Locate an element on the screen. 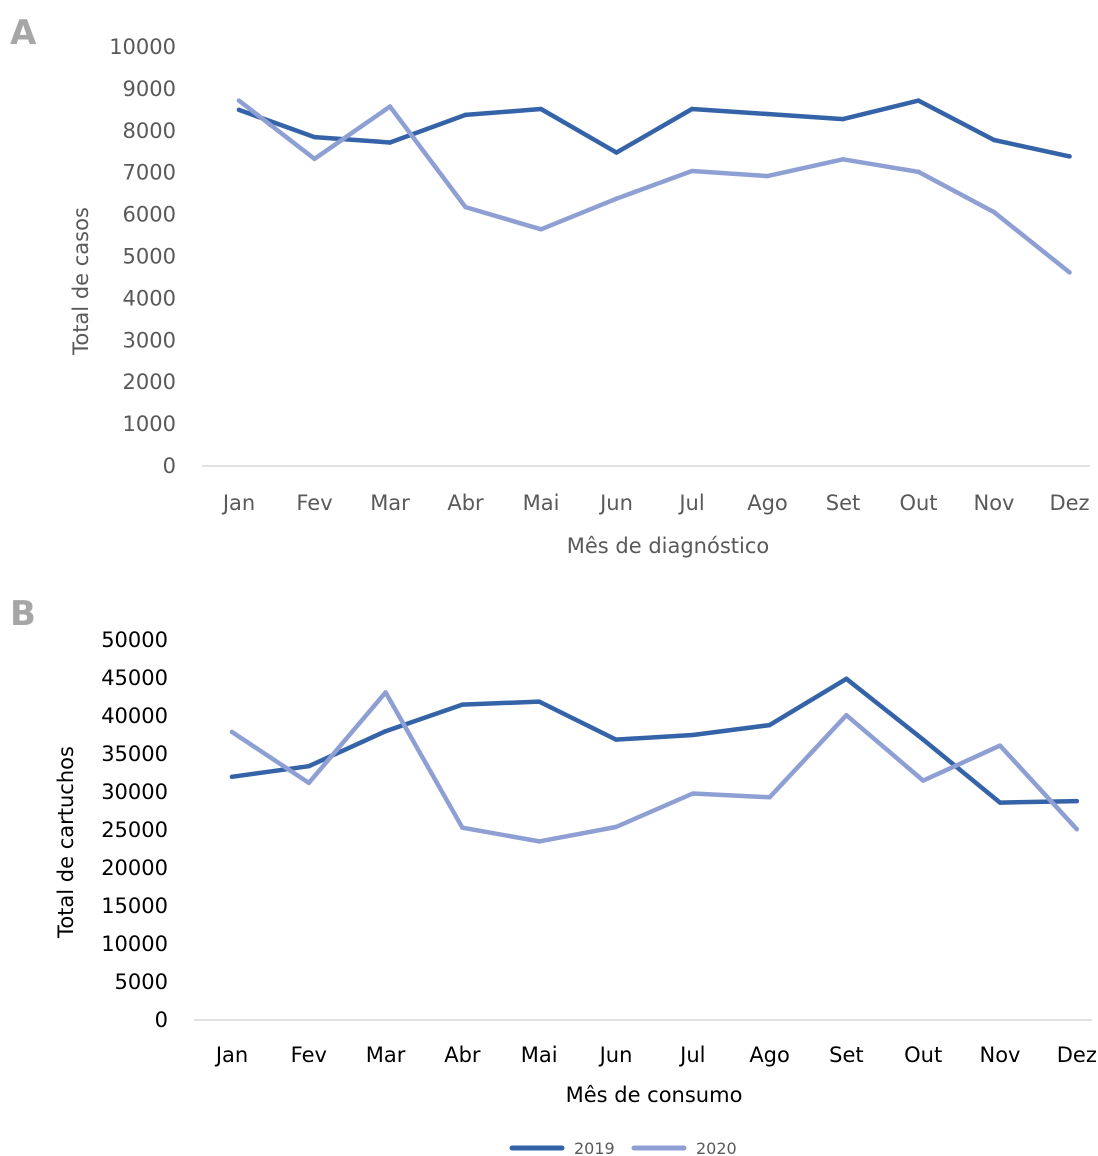 This screenshot has height=1156, width=1098. y-tick-label: 6000 is located at coordinates (149, 215).